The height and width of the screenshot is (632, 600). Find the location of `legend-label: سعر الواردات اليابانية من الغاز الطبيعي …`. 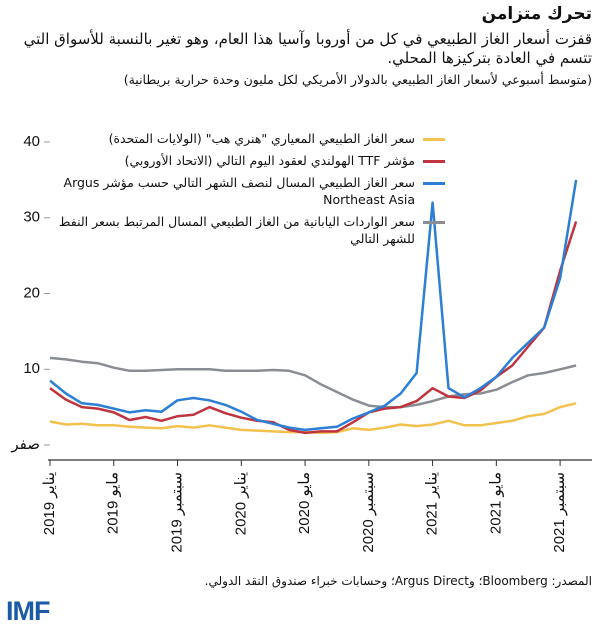

legend-label: سعر الواردات اليابانية من الغاز الطبيعي … is located at coordinates (236, 230).